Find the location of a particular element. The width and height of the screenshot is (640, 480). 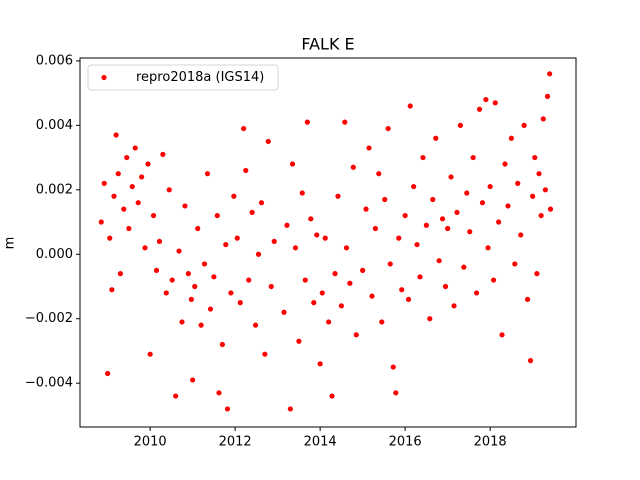

y-tick-label: 0.000 is located at coordinates (54, 254).